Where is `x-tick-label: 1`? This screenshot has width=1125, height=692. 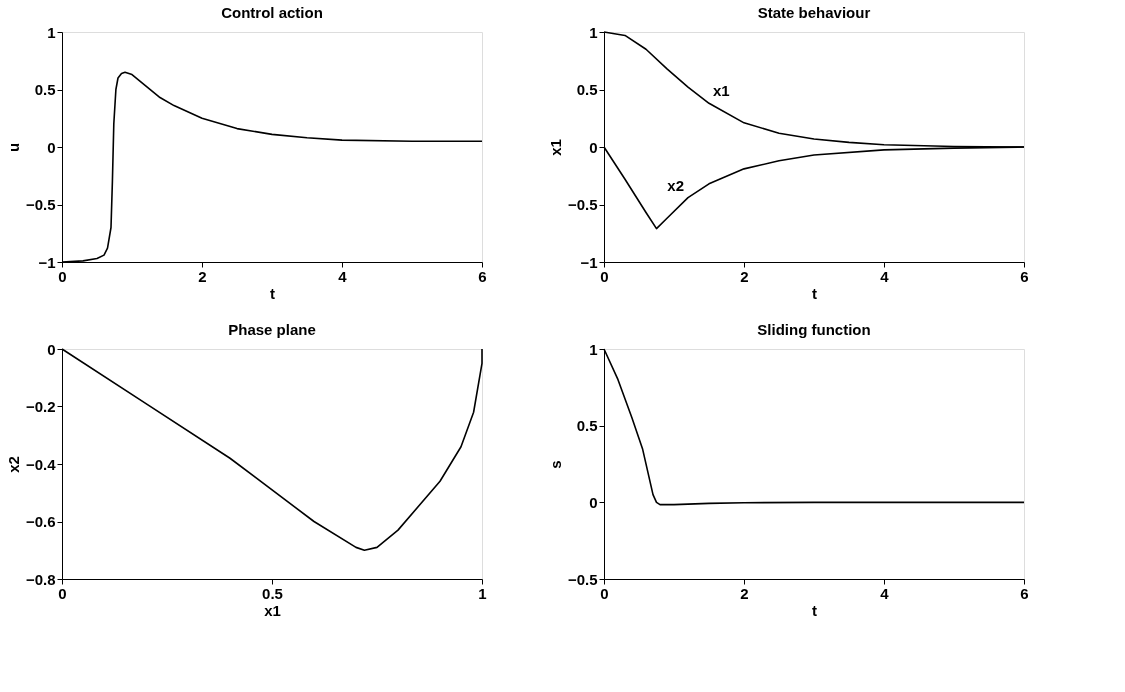 x-tick-label: 1 is located at coordinates (482, 593).